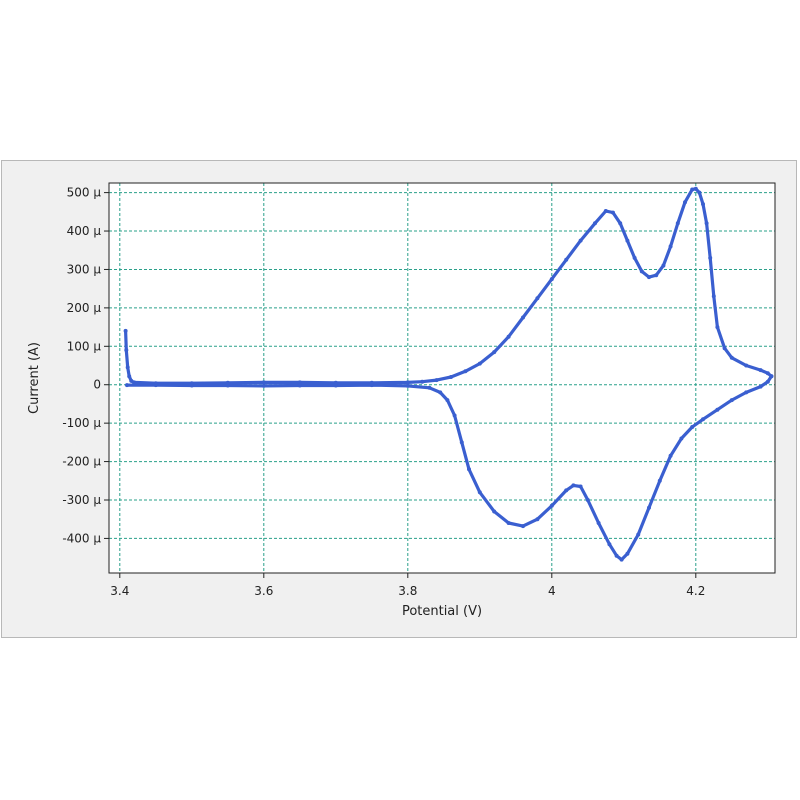 Image resolution: width=800 pixels, height=800 pixels. What do you see at coordinates (81, 462) in the screenshot?
I see `y-tick-label: -200 µ` at bounding box center [81, 462].